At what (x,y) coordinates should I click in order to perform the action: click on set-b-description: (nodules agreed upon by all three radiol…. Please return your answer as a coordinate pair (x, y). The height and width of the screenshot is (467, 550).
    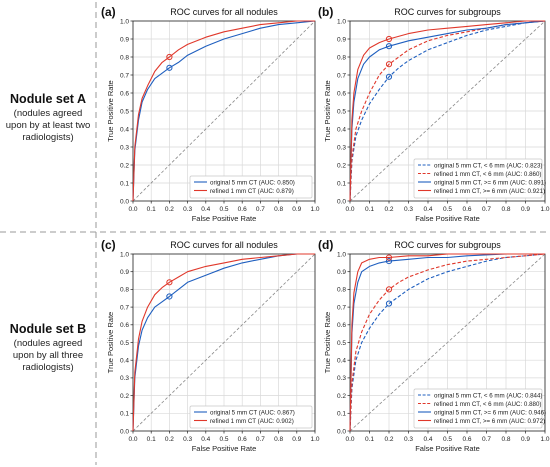
    Looking at the image, I should click on (48, 355).